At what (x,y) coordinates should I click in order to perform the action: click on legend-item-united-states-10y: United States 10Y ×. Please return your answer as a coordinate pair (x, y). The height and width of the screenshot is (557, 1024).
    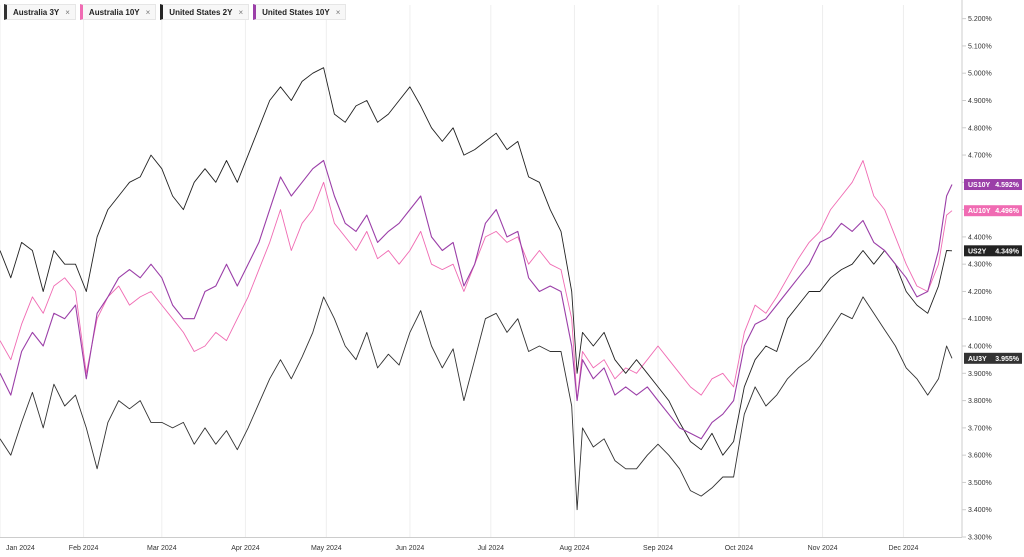
    Looking at the image, I should click on (300, 12).